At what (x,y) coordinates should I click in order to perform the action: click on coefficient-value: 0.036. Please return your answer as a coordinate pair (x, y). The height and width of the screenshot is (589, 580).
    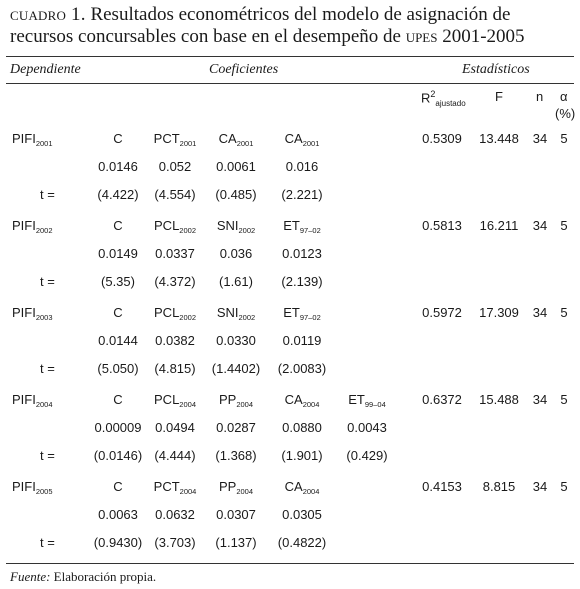
    Looking at the image, I should click on (236, 253).